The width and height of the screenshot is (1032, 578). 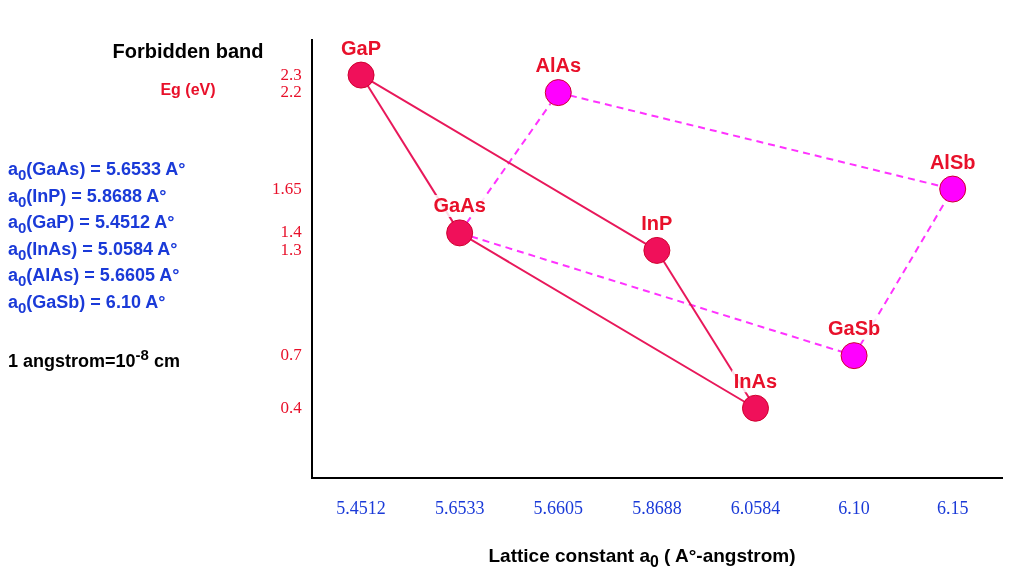 I want to click on annotation: GaAs, so click(x=459, y=205).